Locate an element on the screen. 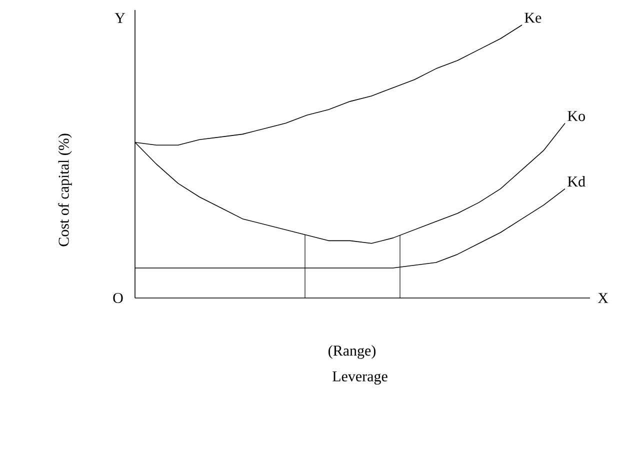 The height and width of the screenshot is (472, 636). series-label: Ko is located at coordinates (576, 116).